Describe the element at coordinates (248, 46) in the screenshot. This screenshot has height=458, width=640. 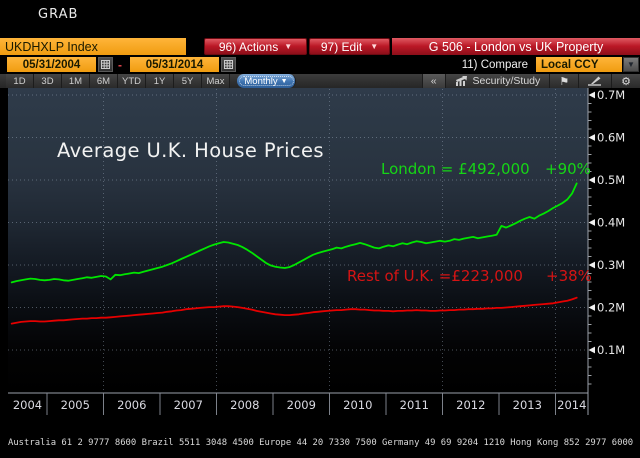
I see `actions-label: 96) Actions` at that location.